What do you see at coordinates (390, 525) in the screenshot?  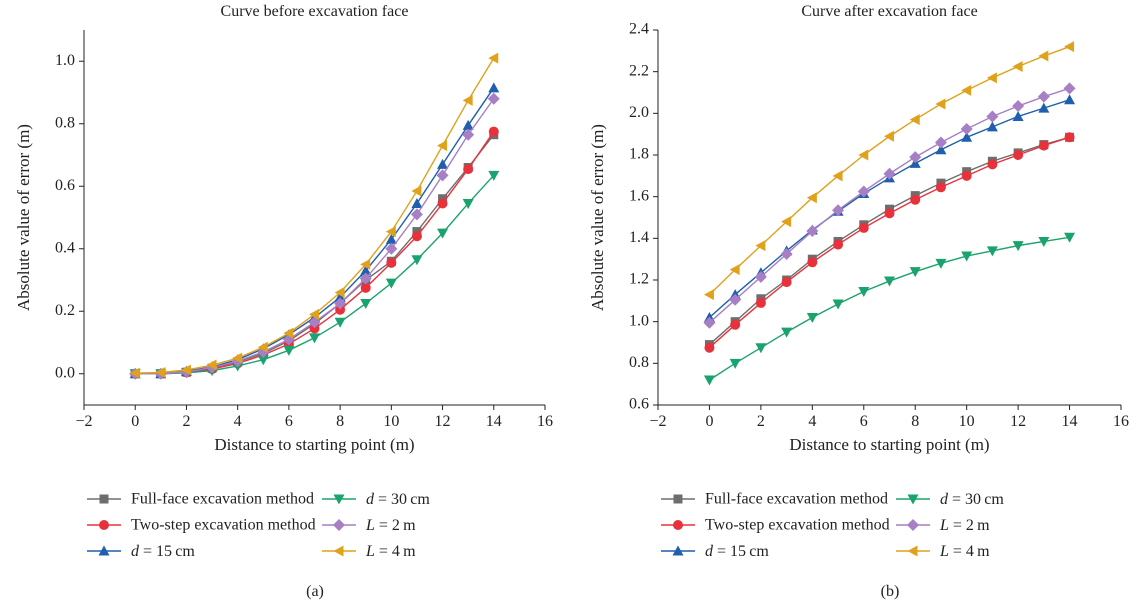 I see `legend-label: L = 2 m` at bounding box center [390, 525].